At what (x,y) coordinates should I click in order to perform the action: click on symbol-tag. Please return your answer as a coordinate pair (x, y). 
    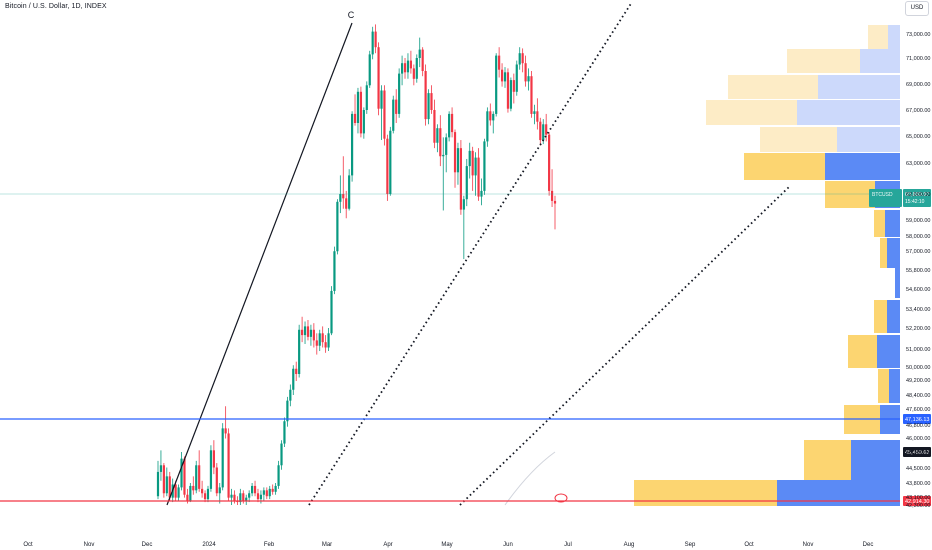
    Looking at the image, I should click on (885, 198).